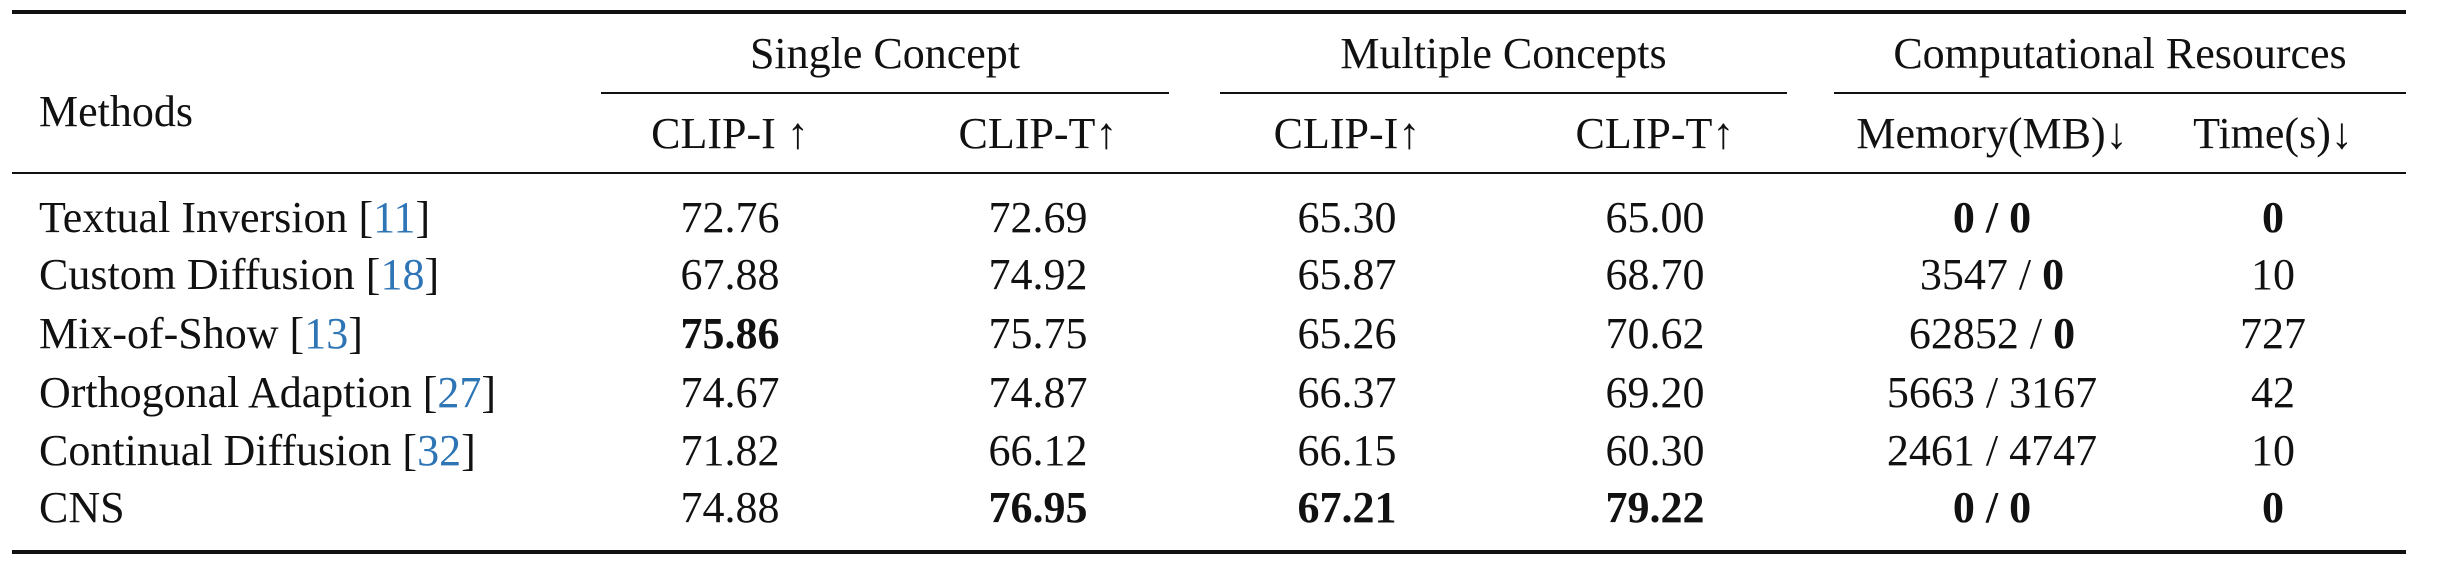  I want to click on value-cell: 74.67, so click(730, 393).